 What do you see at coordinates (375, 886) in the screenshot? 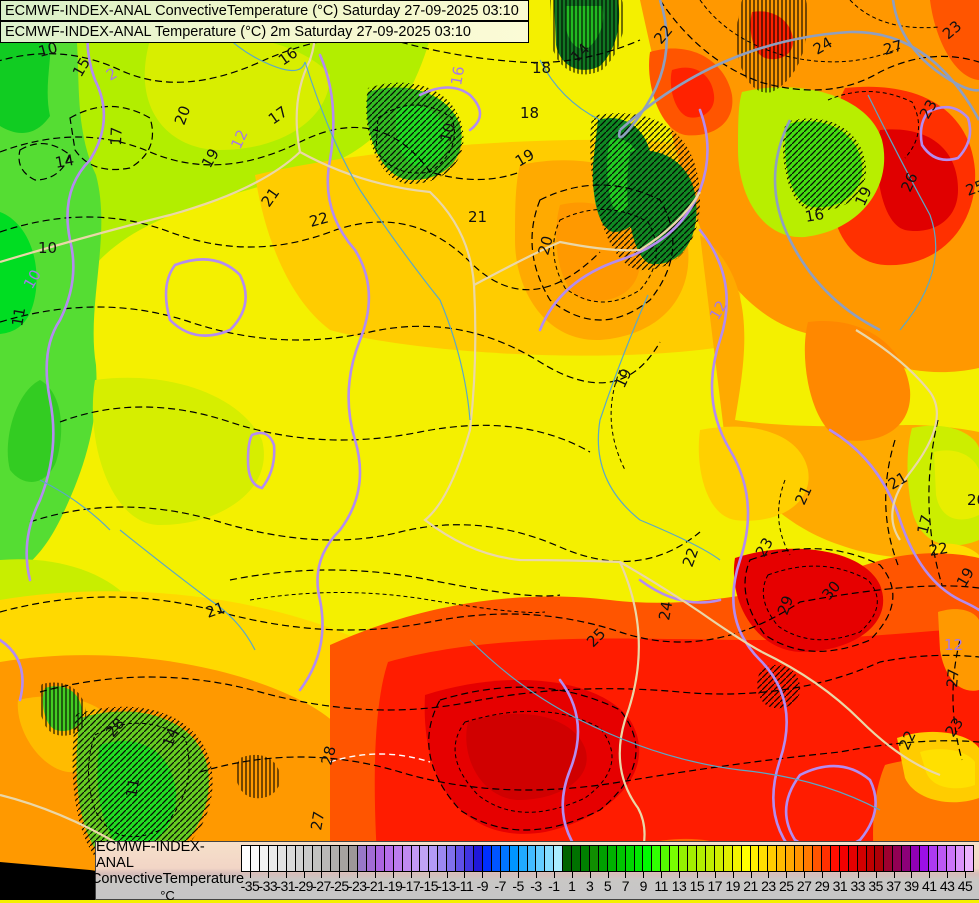
I see `colorbar-tick-label: -21` at bounding box center [375, 886].